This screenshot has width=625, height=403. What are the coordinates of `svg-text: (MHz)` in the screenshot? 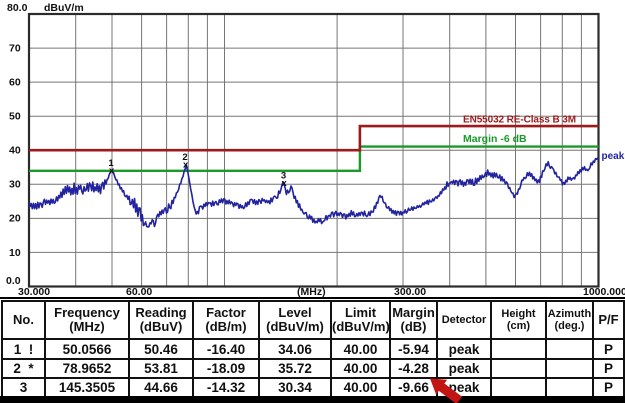 It's located at (311, 292).